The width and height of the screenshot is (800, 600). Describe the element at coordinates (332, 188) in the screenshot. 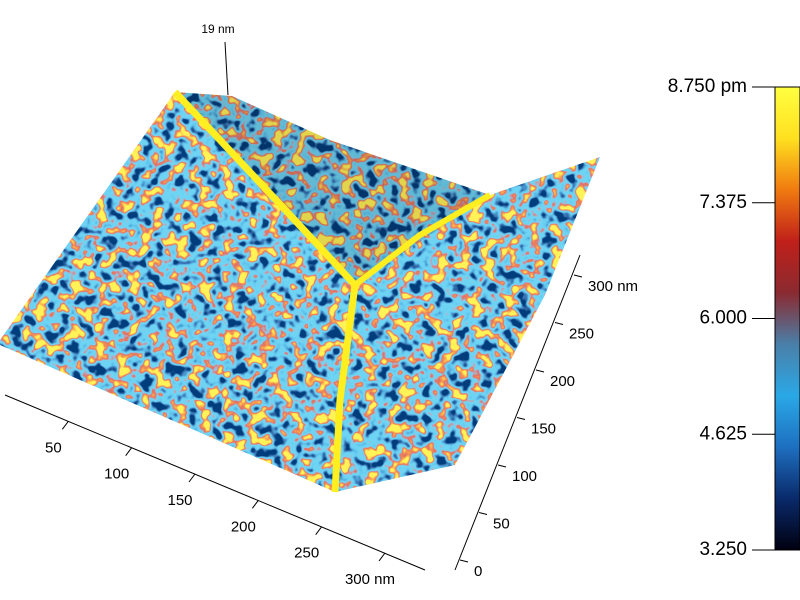

I see `back-face-shade` at that location.